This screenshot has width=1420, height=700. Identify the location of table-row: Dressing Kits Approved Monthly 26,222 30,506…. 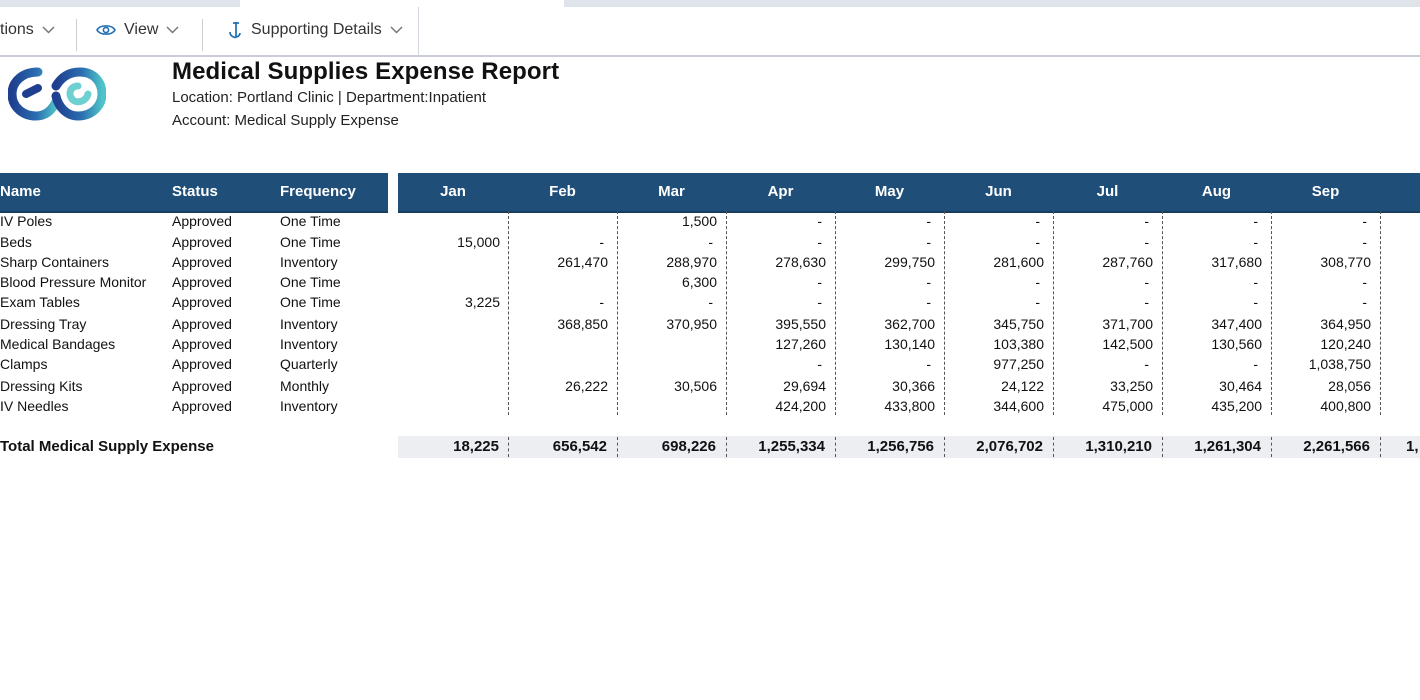
(710, 386).